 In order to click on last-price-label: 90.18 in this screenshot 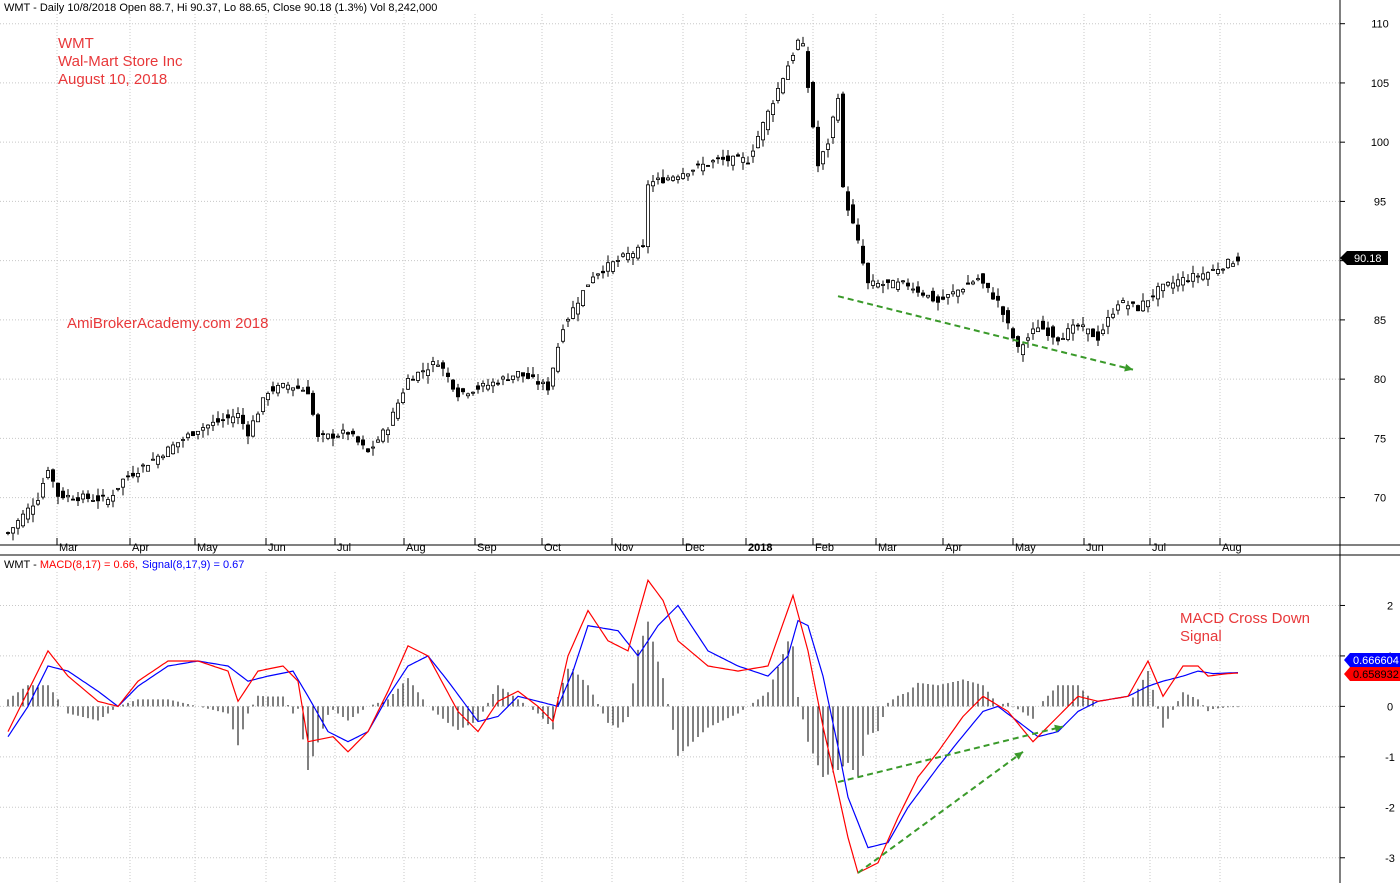, I will do `click(1364, 258)`.